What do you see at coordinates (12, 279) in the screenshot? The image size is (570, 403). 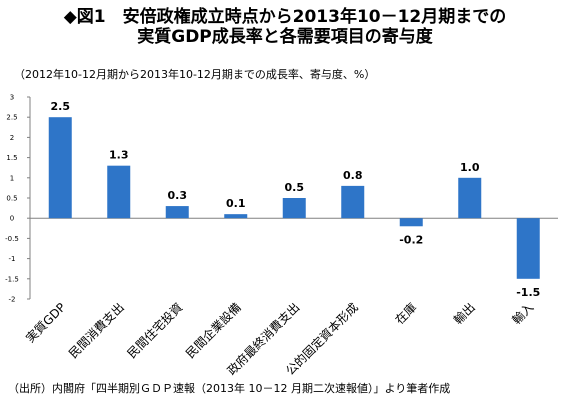 I see `y-tick-label: -1.5` at bounding box center [12, 279].